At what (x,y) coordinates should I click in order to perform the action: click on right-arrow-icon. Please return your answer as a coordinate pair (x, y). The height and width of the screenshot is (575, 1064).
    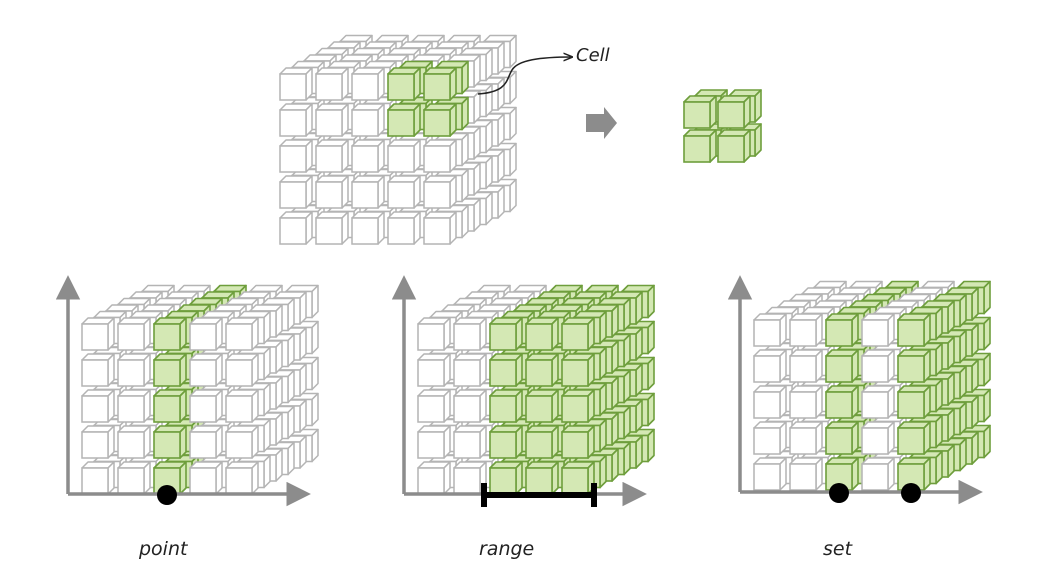
    Looking at the image, I should click on (601, 123).